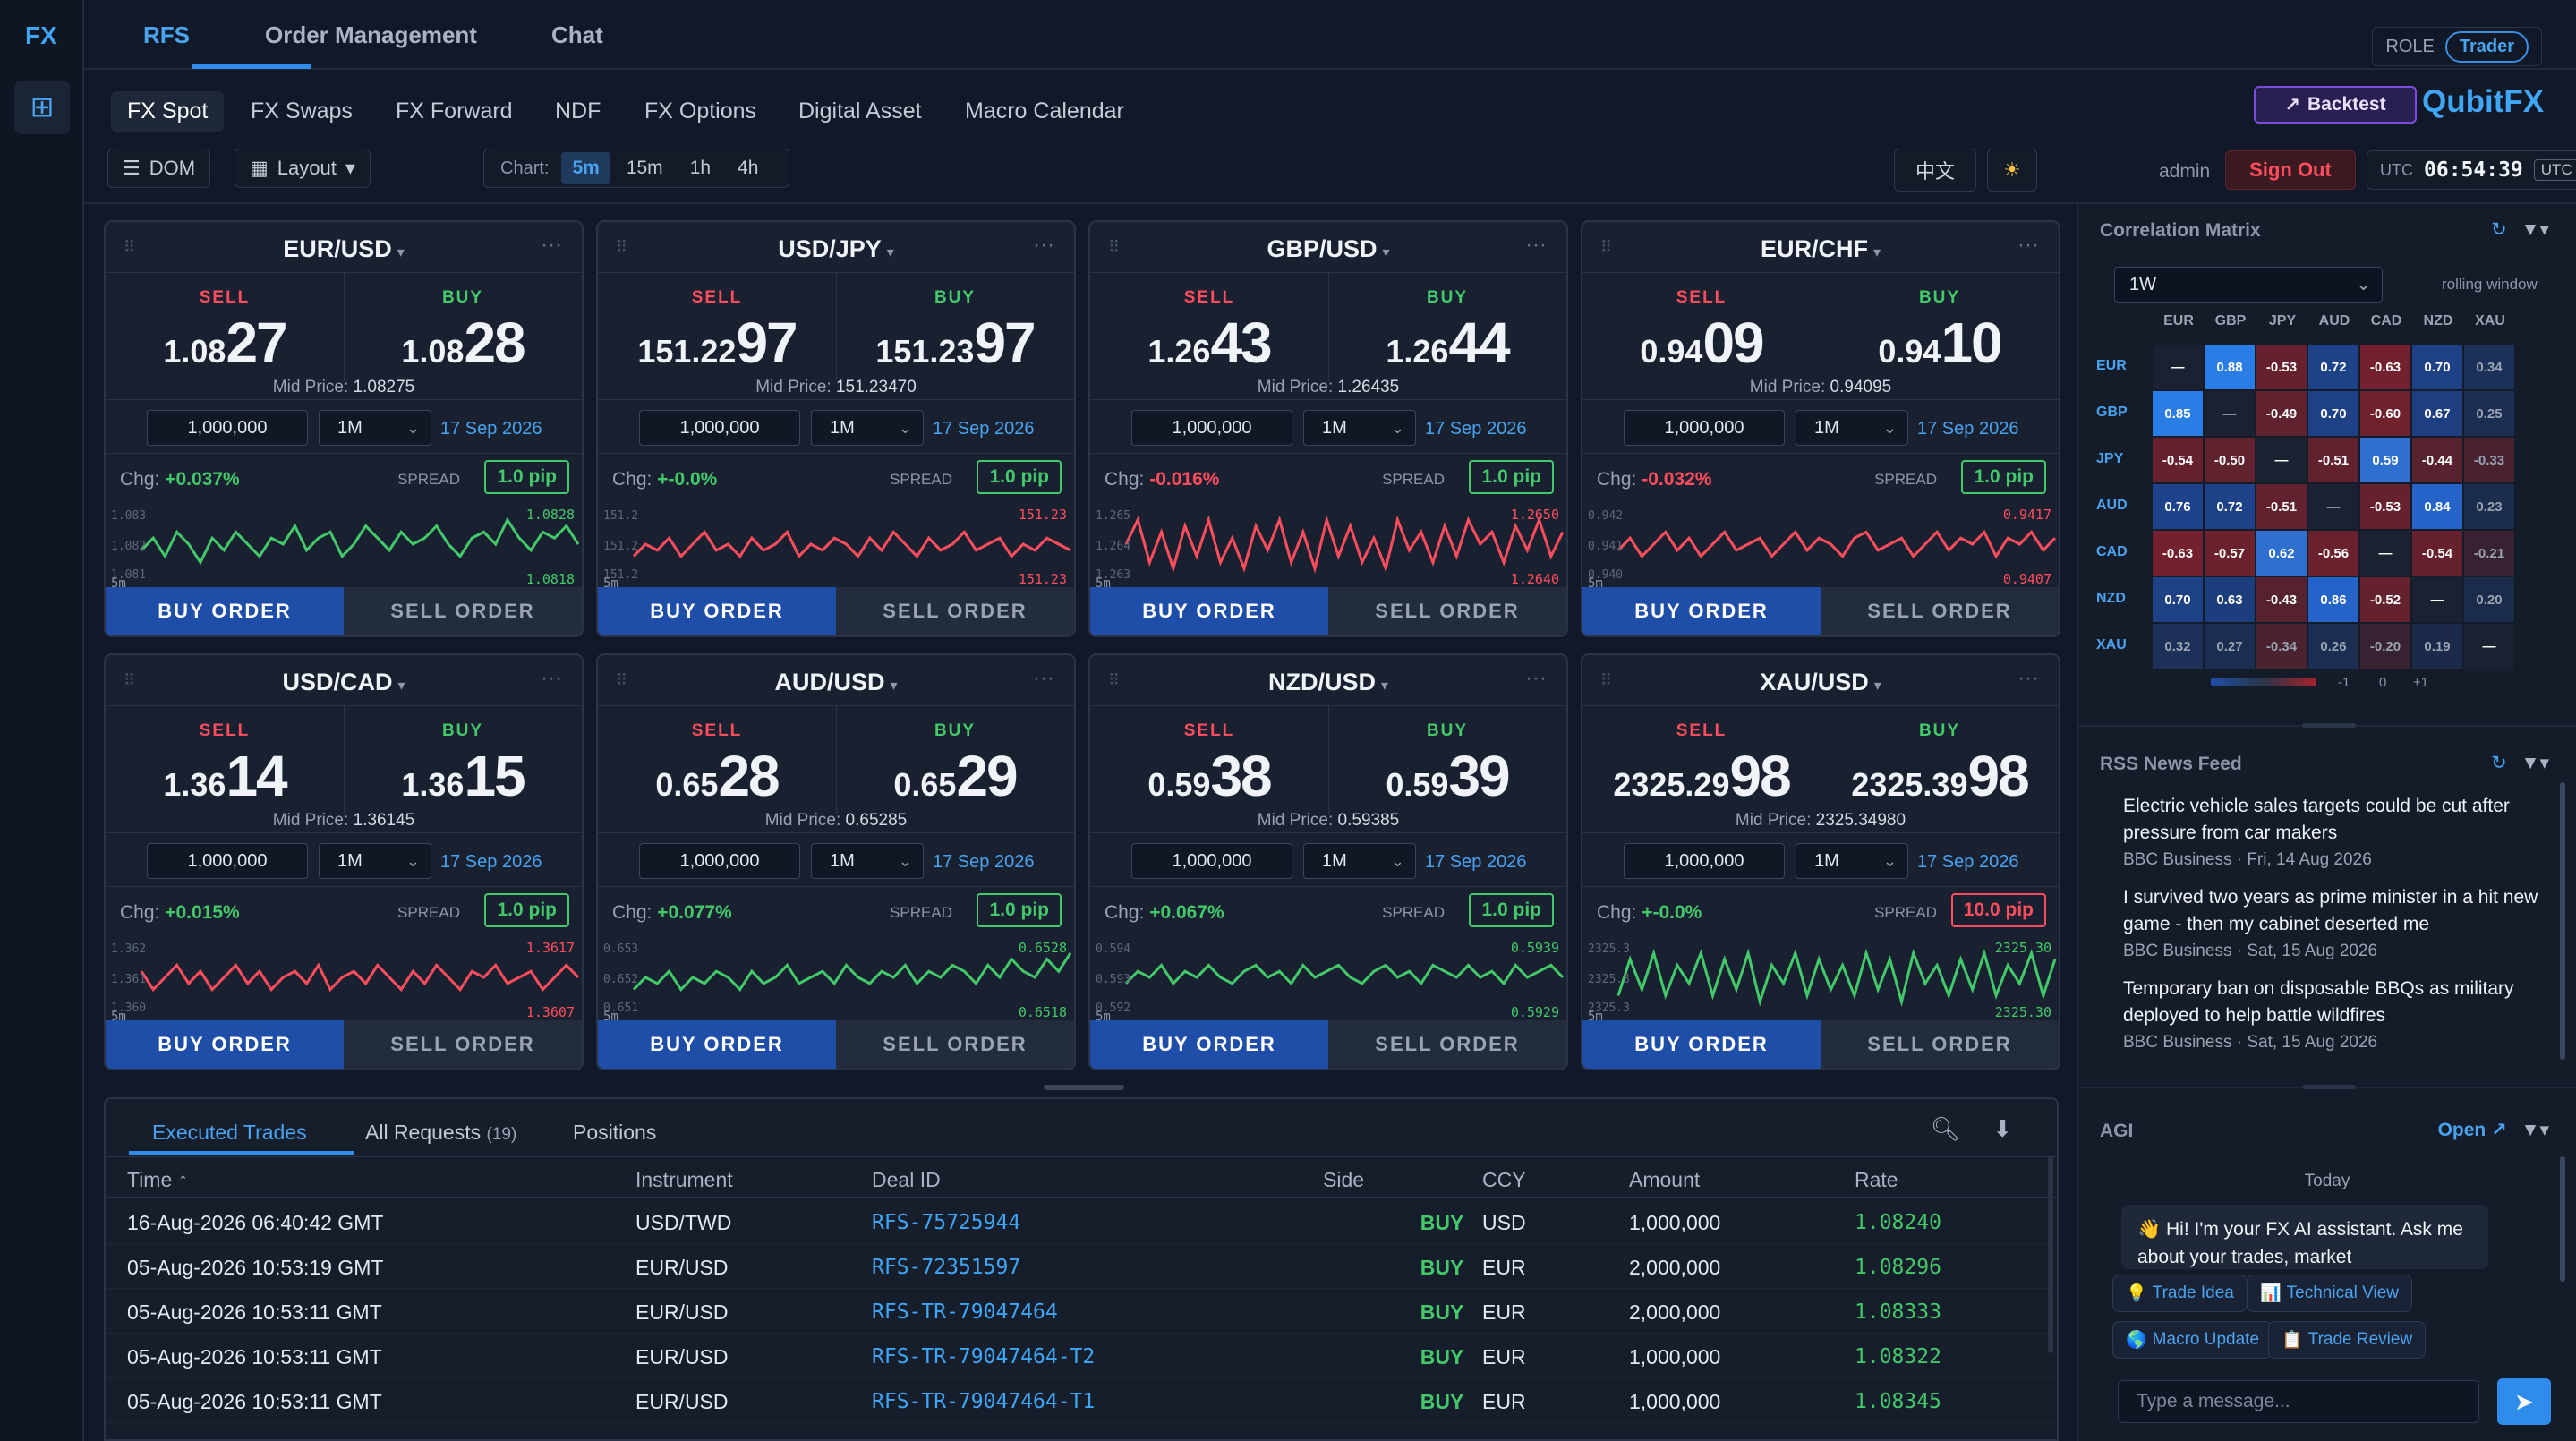 The image size is (2576, 1441). Describe the element at coordinates (836, 682) in the screenshot. I see `pair-selector: AUD/USD ▾` at that location.